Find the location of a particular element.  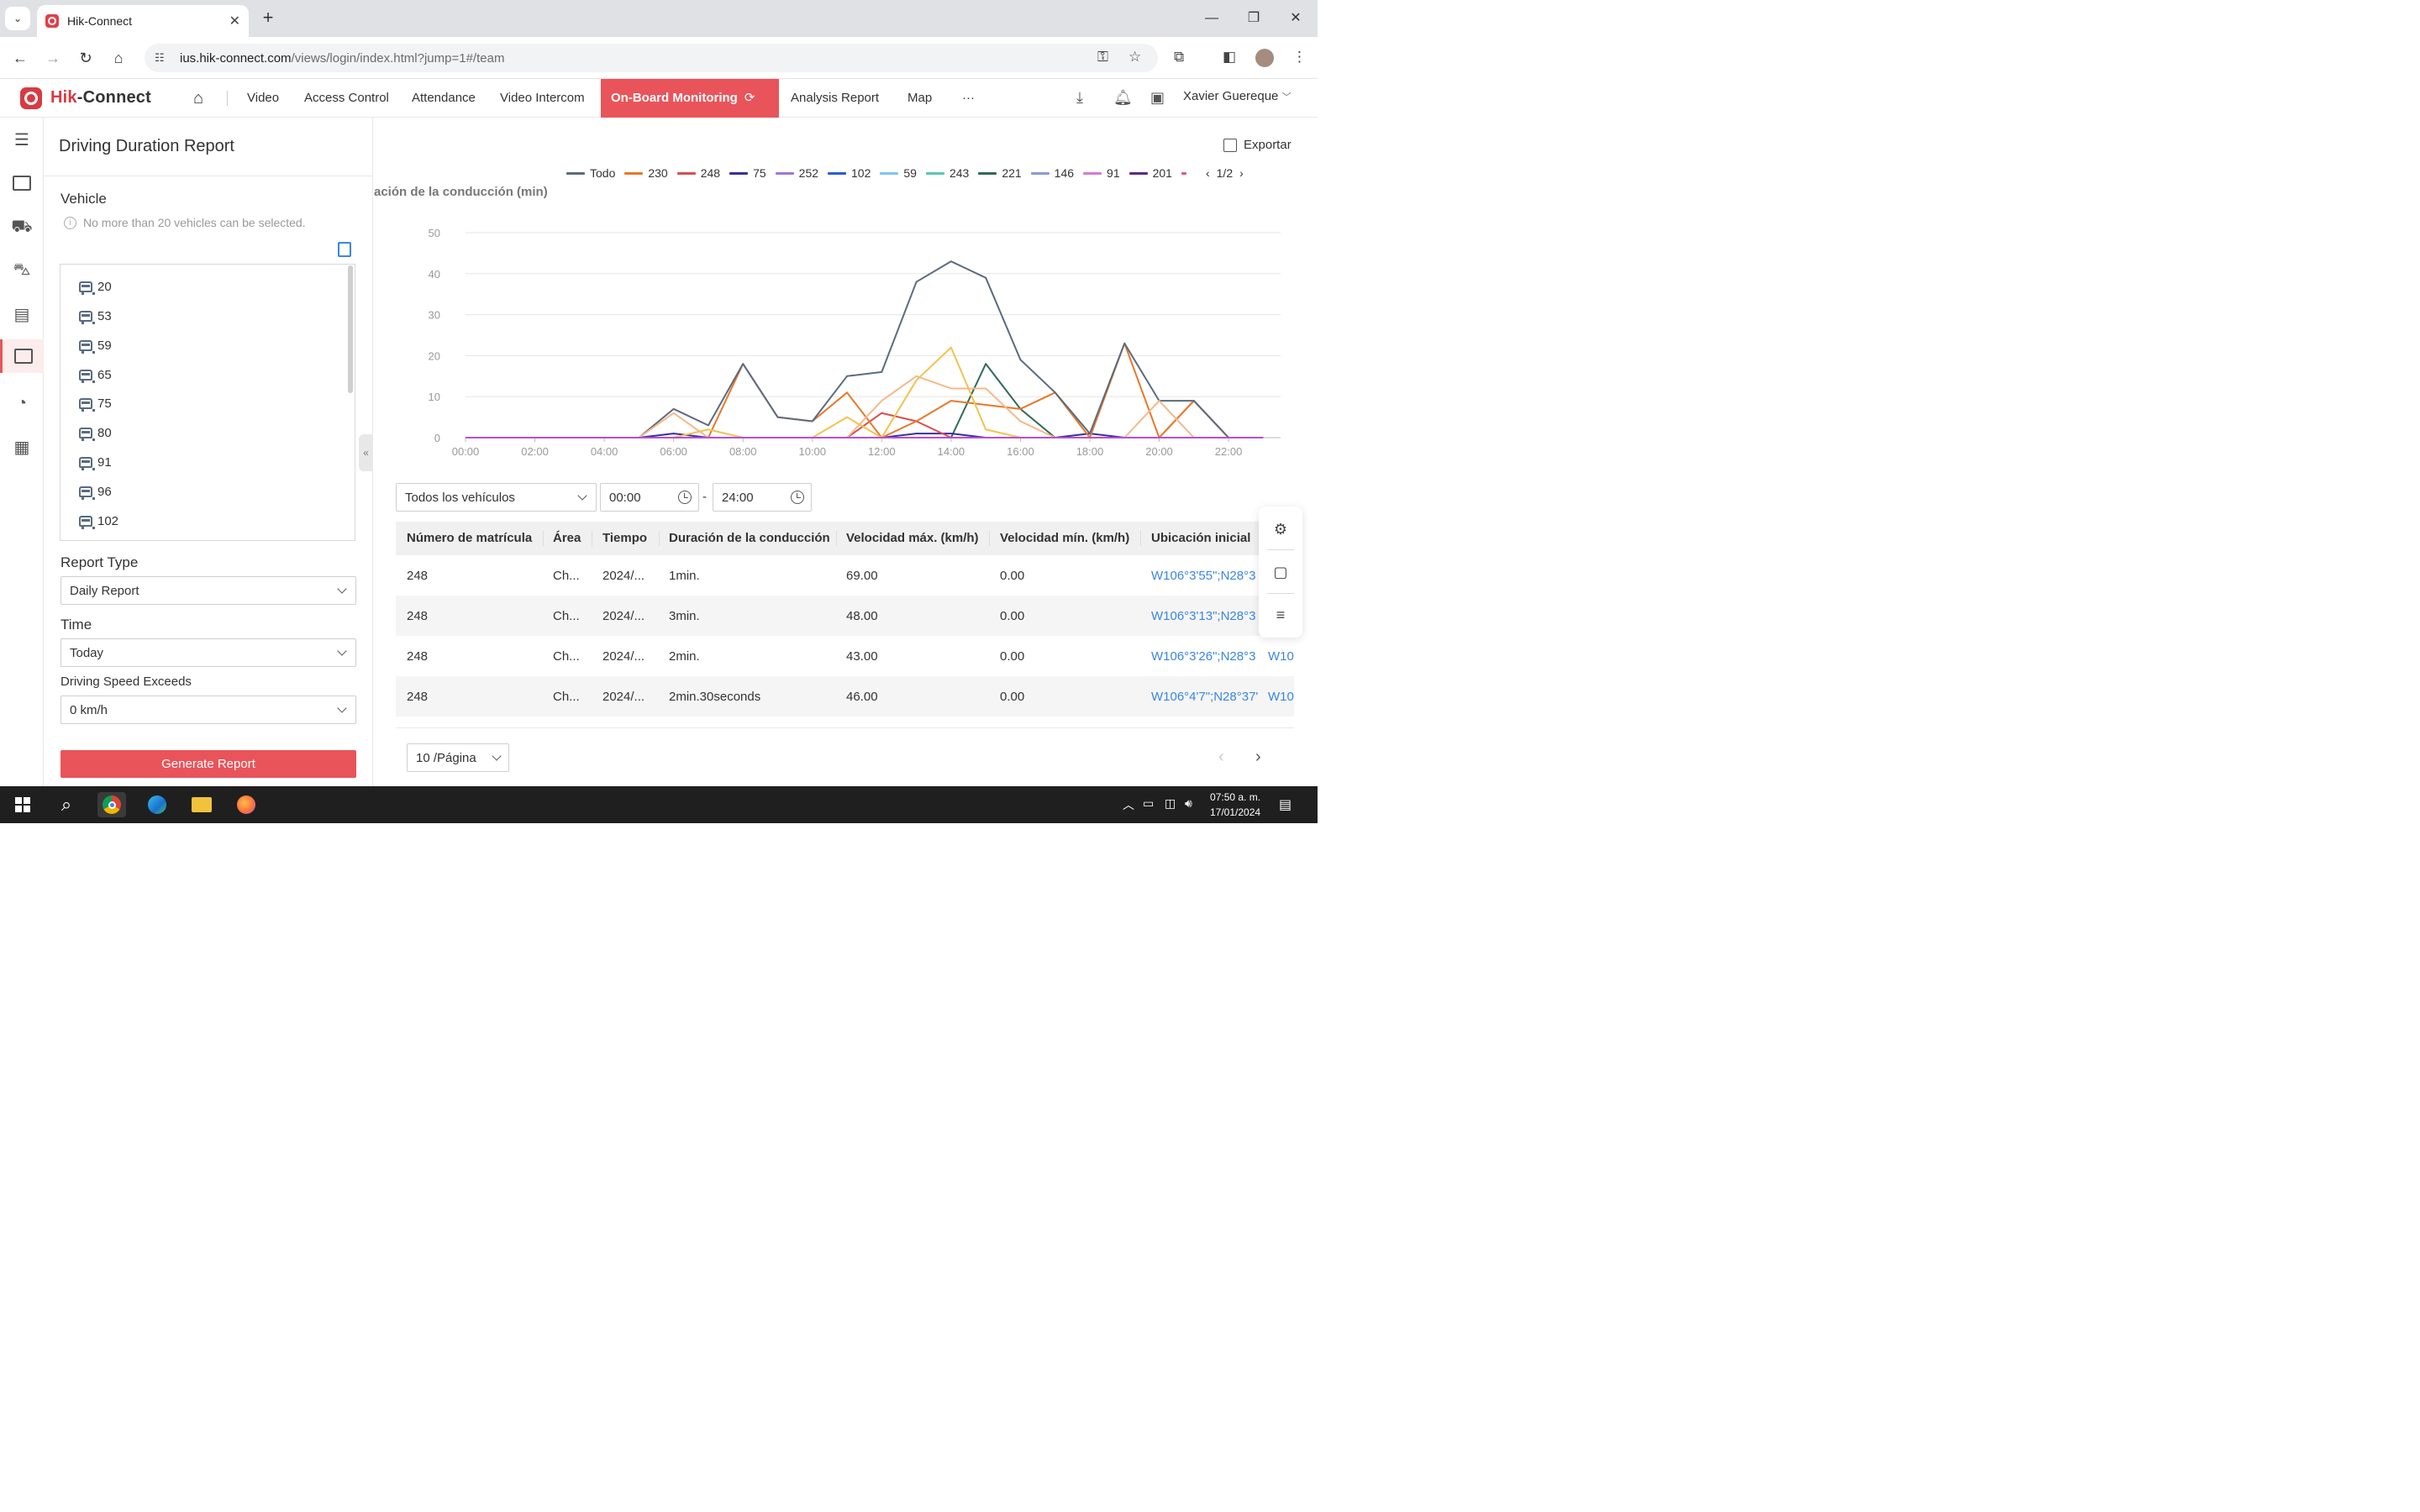

file-explorer-taskbar-icon is located at coordinates (202, 804).